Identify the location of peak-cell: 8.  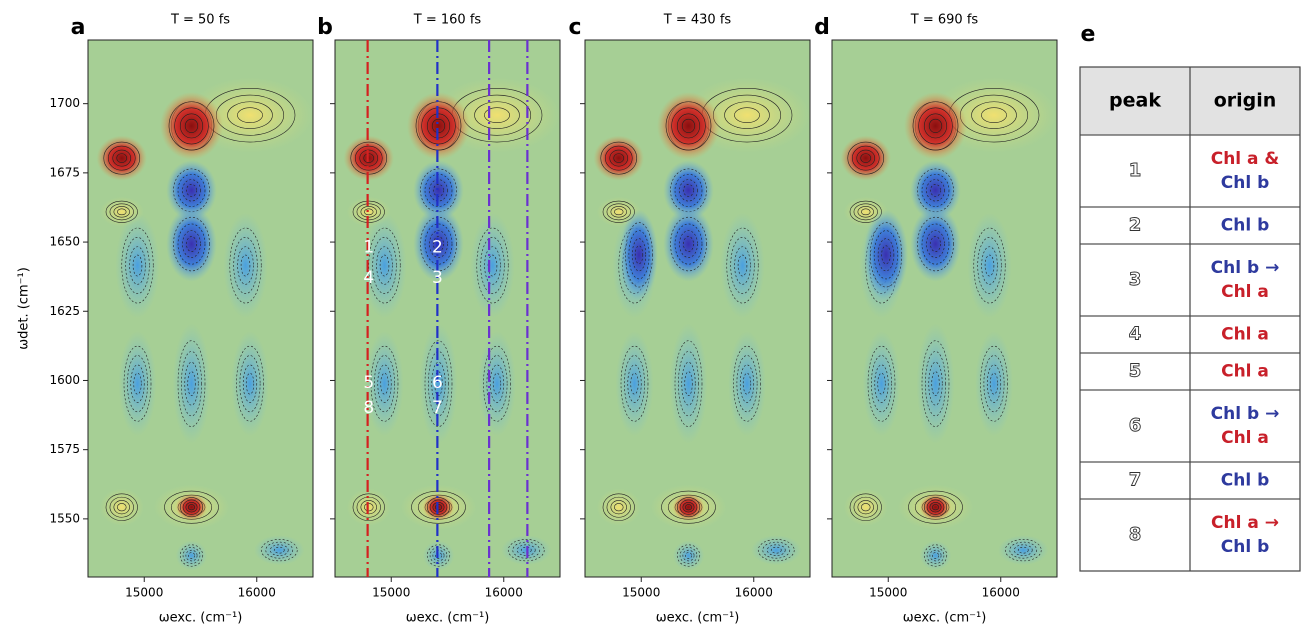
(1135, 534).